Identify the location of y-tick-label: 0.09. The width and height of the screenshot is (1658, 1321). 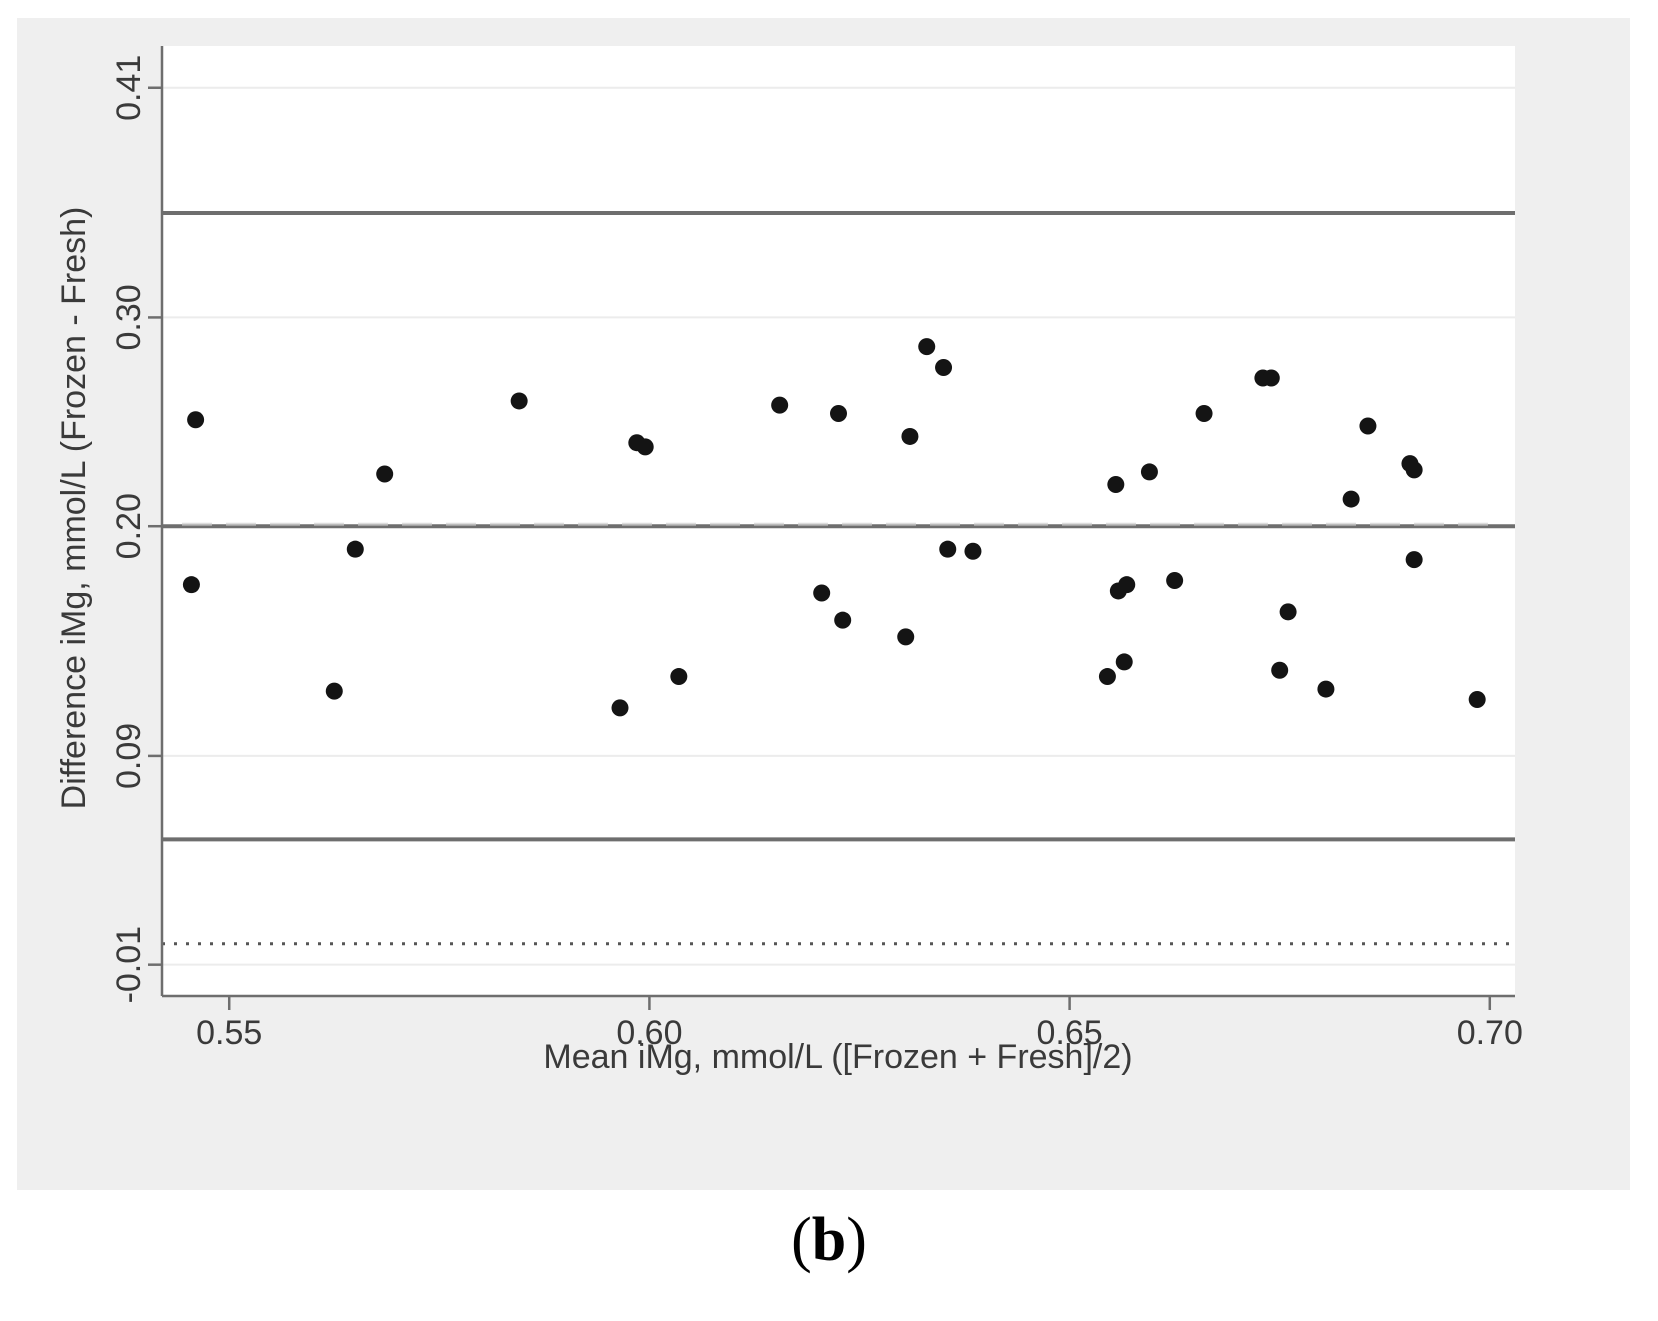
(129, 756).